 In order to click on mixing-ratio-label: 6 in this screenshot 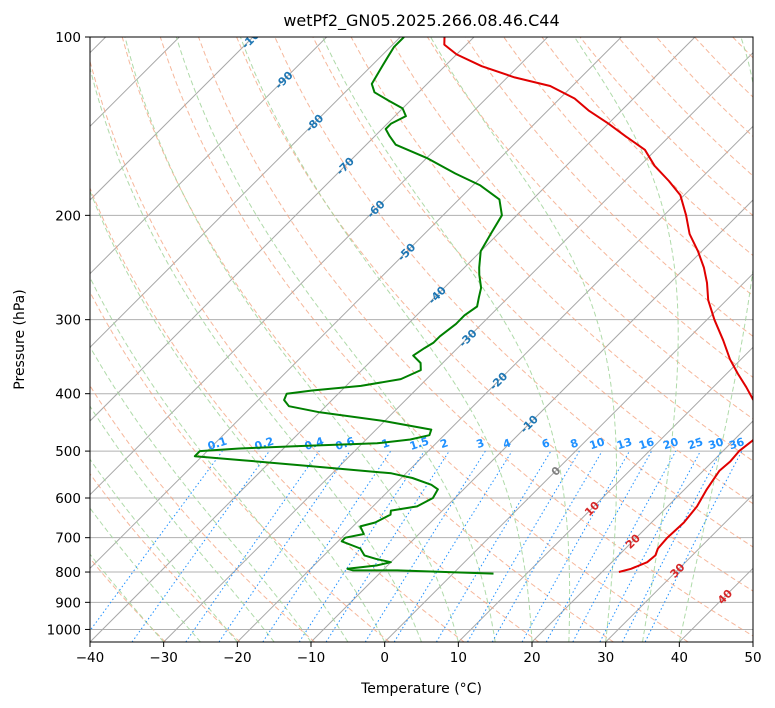, I will do `click(546, 443)`.